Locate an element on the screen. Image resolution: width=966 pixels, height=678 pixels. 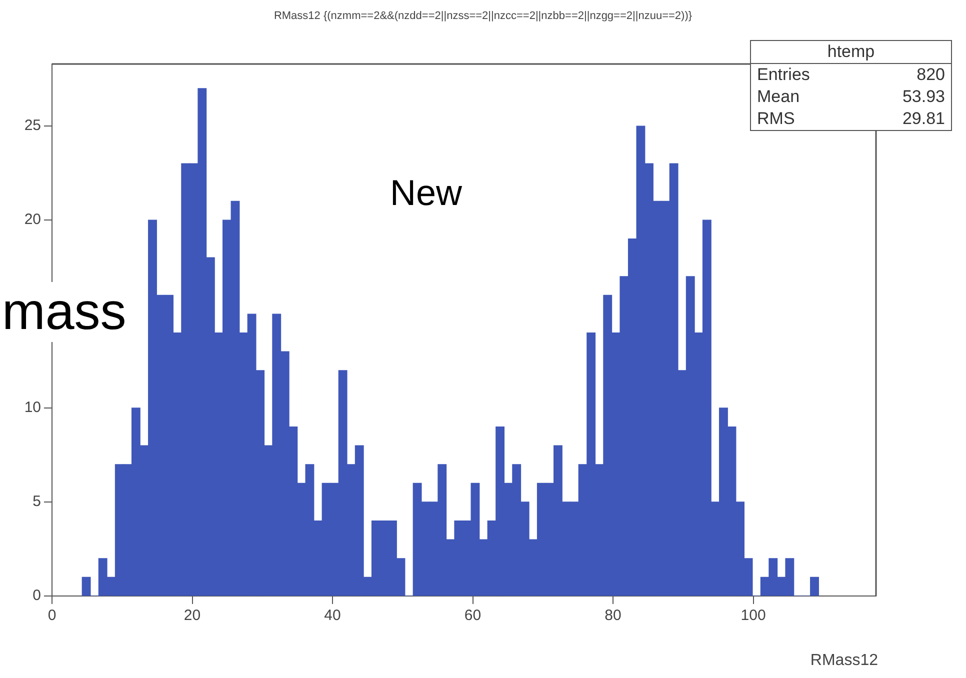
annotation: New is located at coordinates (426, 193).